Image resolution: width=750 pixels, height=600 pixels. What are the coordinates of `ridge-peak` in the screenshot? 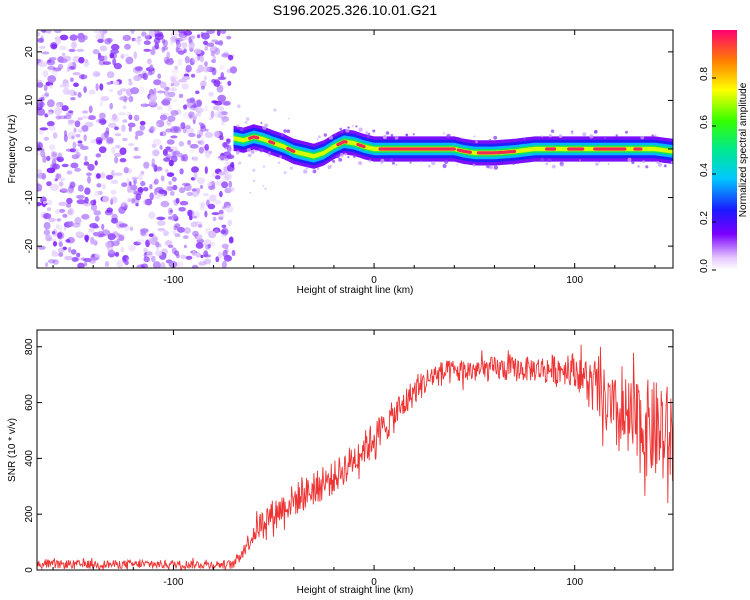 It's located at (496, 152).